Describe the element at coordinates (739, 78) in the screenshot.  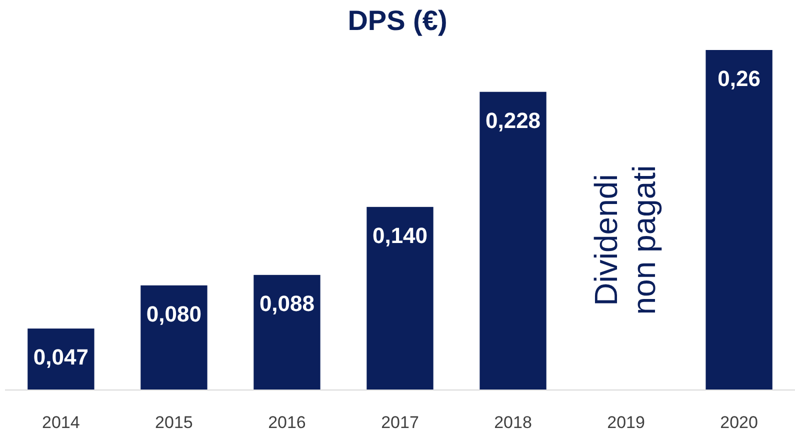
I see `data-label: 0,26` at that location.